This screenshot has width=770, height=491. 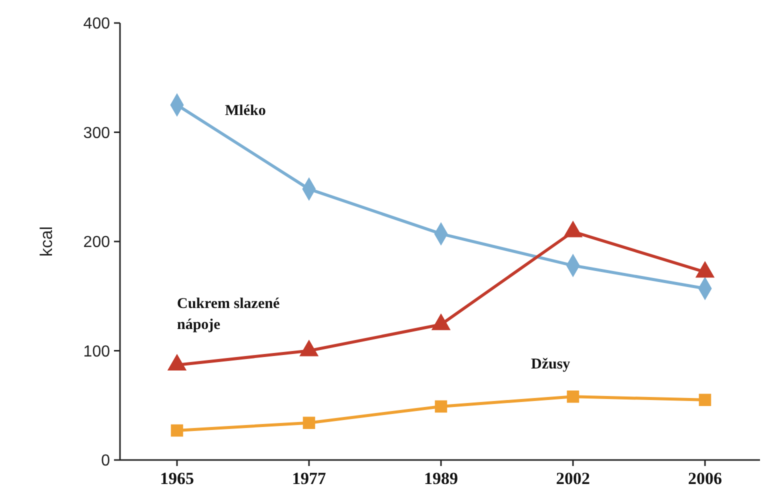 What do you see at coordinates (551, 364) in the screenshot?
I see `series-label: Džusy` at bounding box center [551, 364].